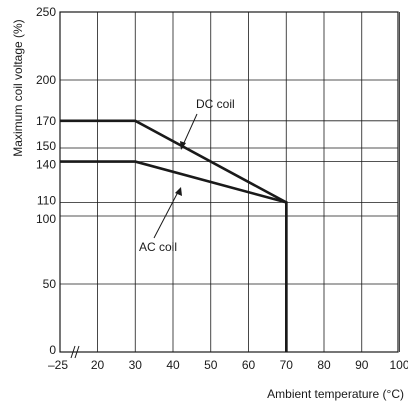 Image resolution: width=408 pixels, height=408 pixels. Describe the element at coordinates (46, 200) in the screenshot. I see `y-tick-label: 110` at that location.